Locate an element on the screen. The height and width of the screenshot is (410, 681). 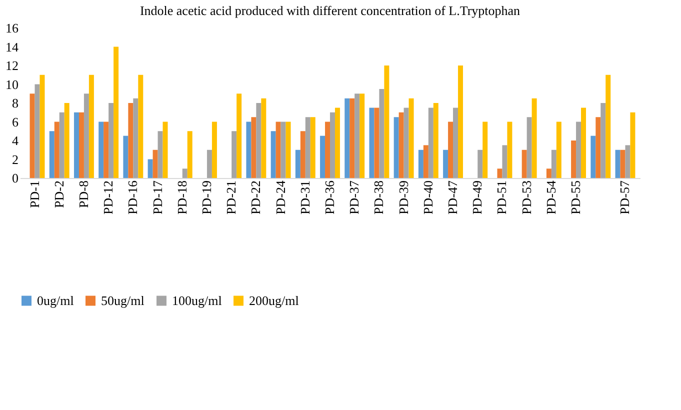
y-tick-label: 14 is located at coordinates (12, 46).